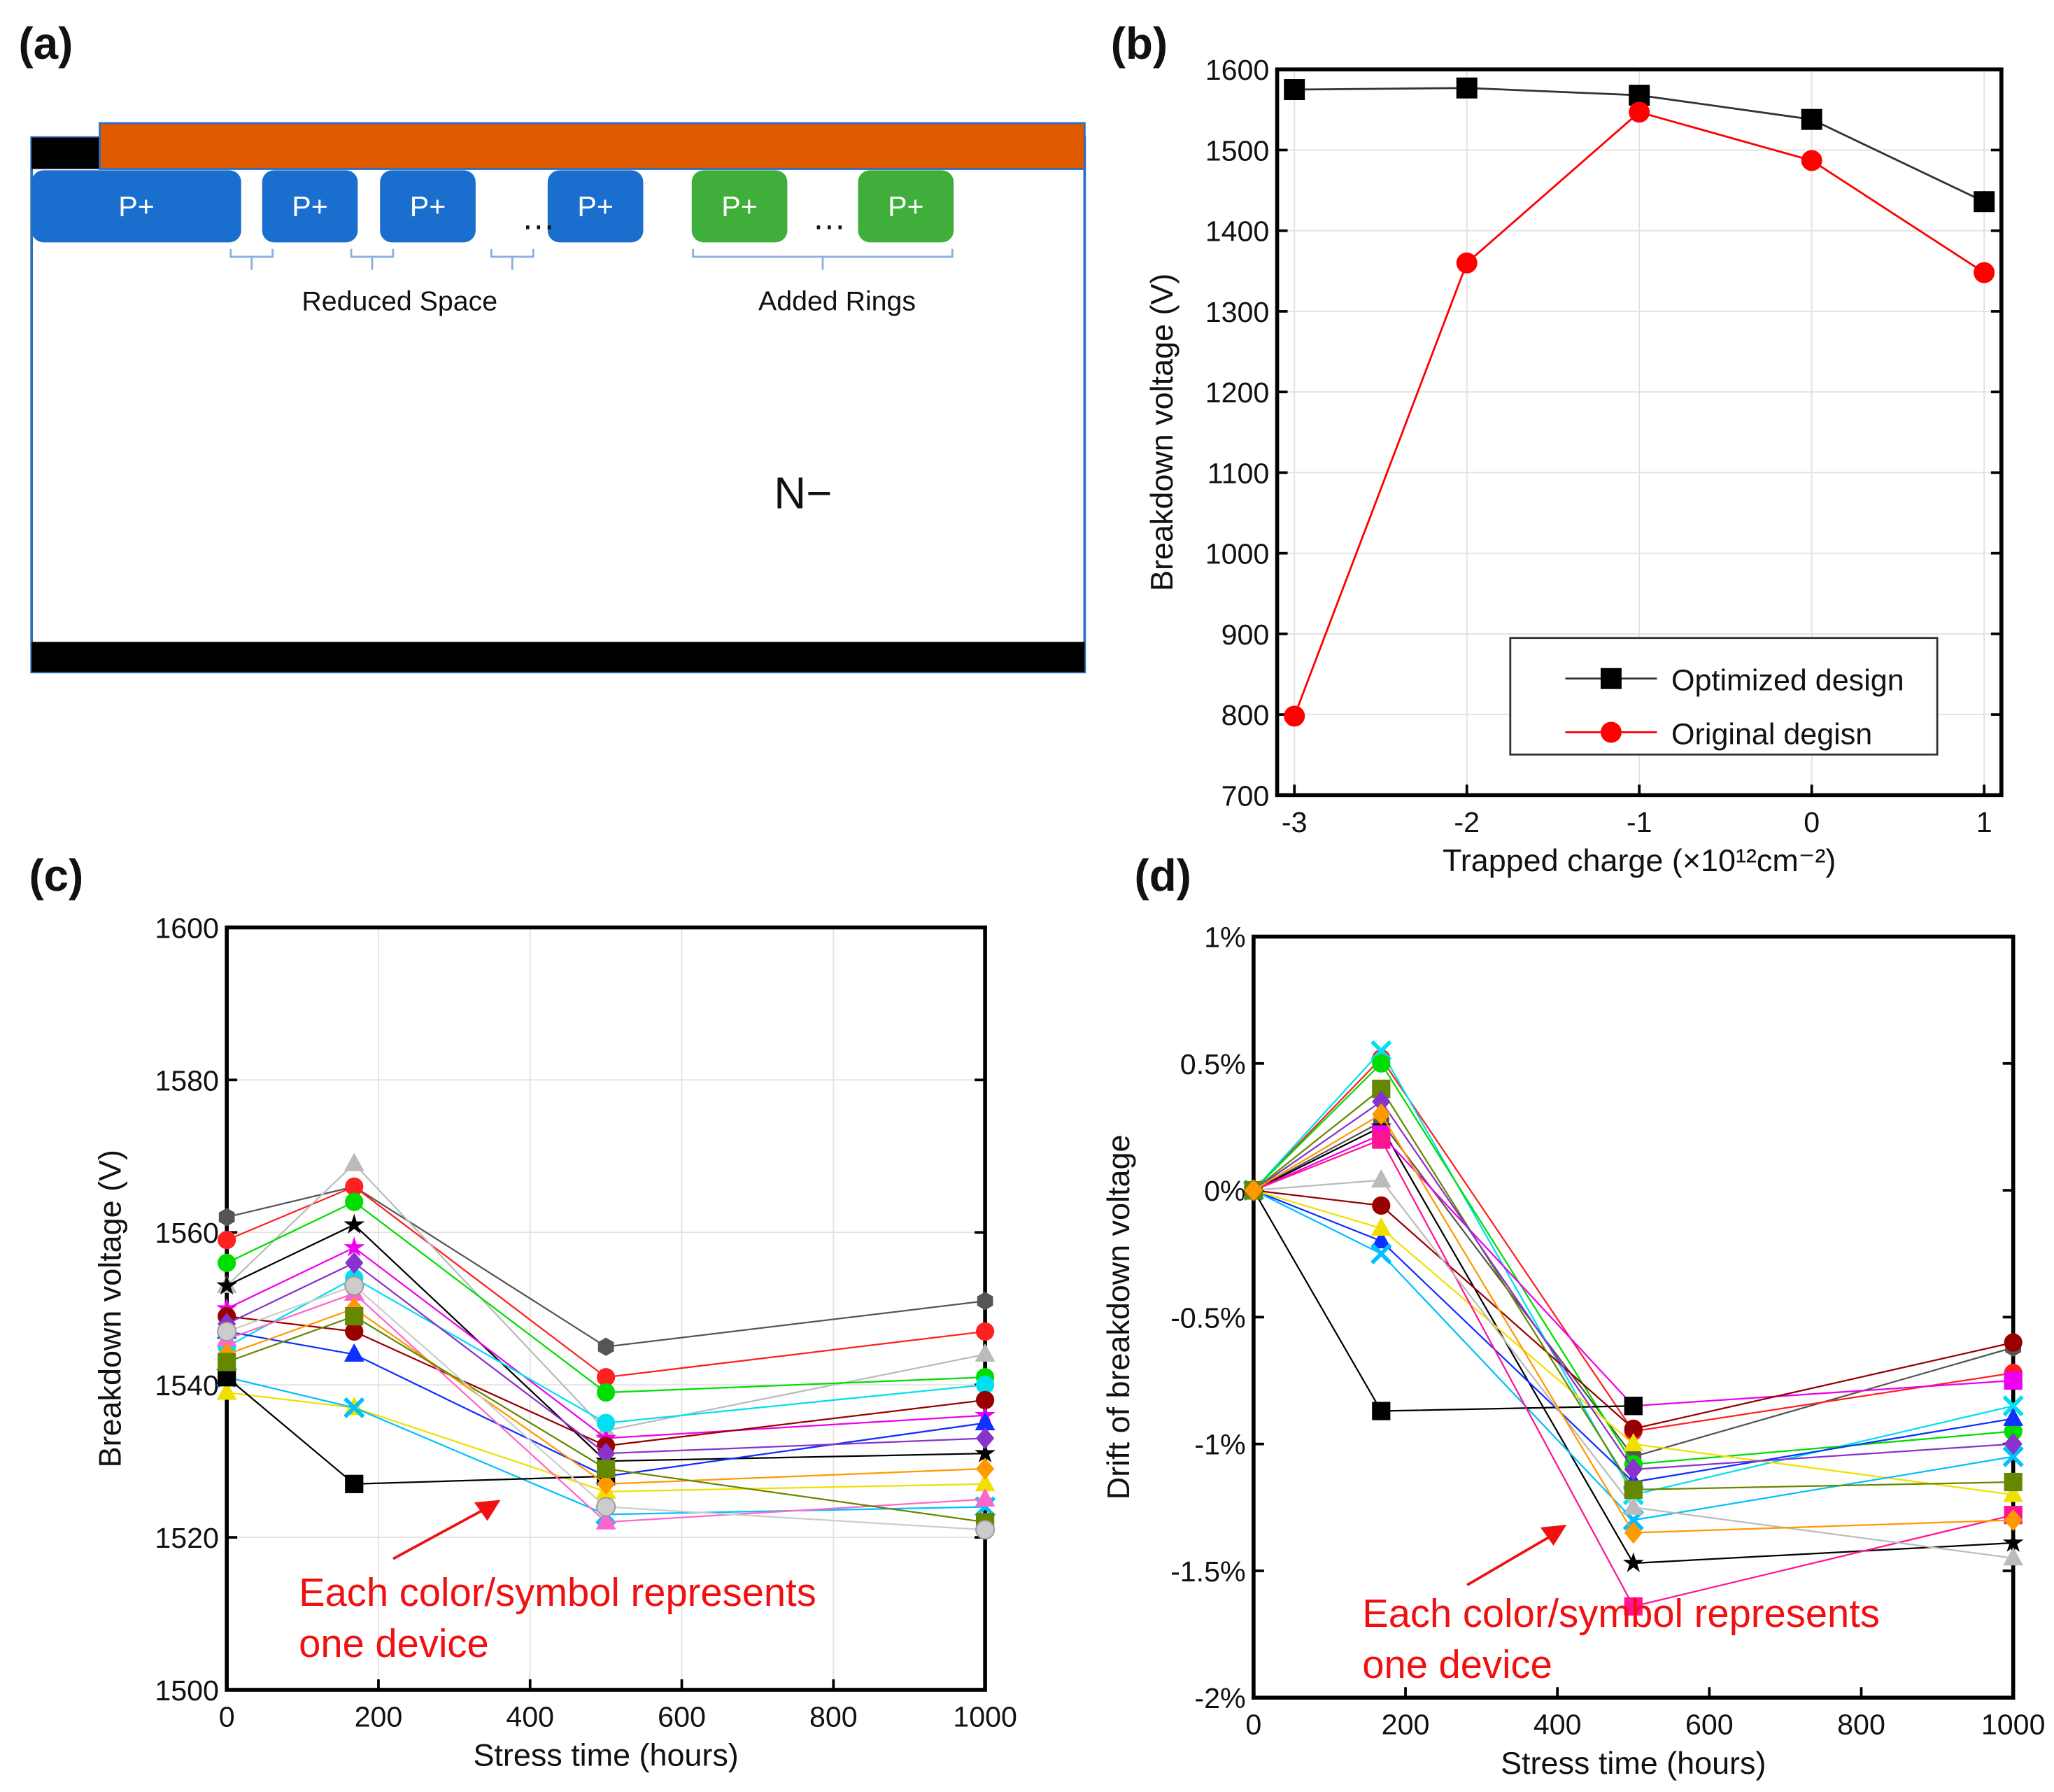  What do you see at coordinates (399, 301) in the screenshot?
I see `reduced-space-label: Reduced Space` at bounding box center [399, 301].